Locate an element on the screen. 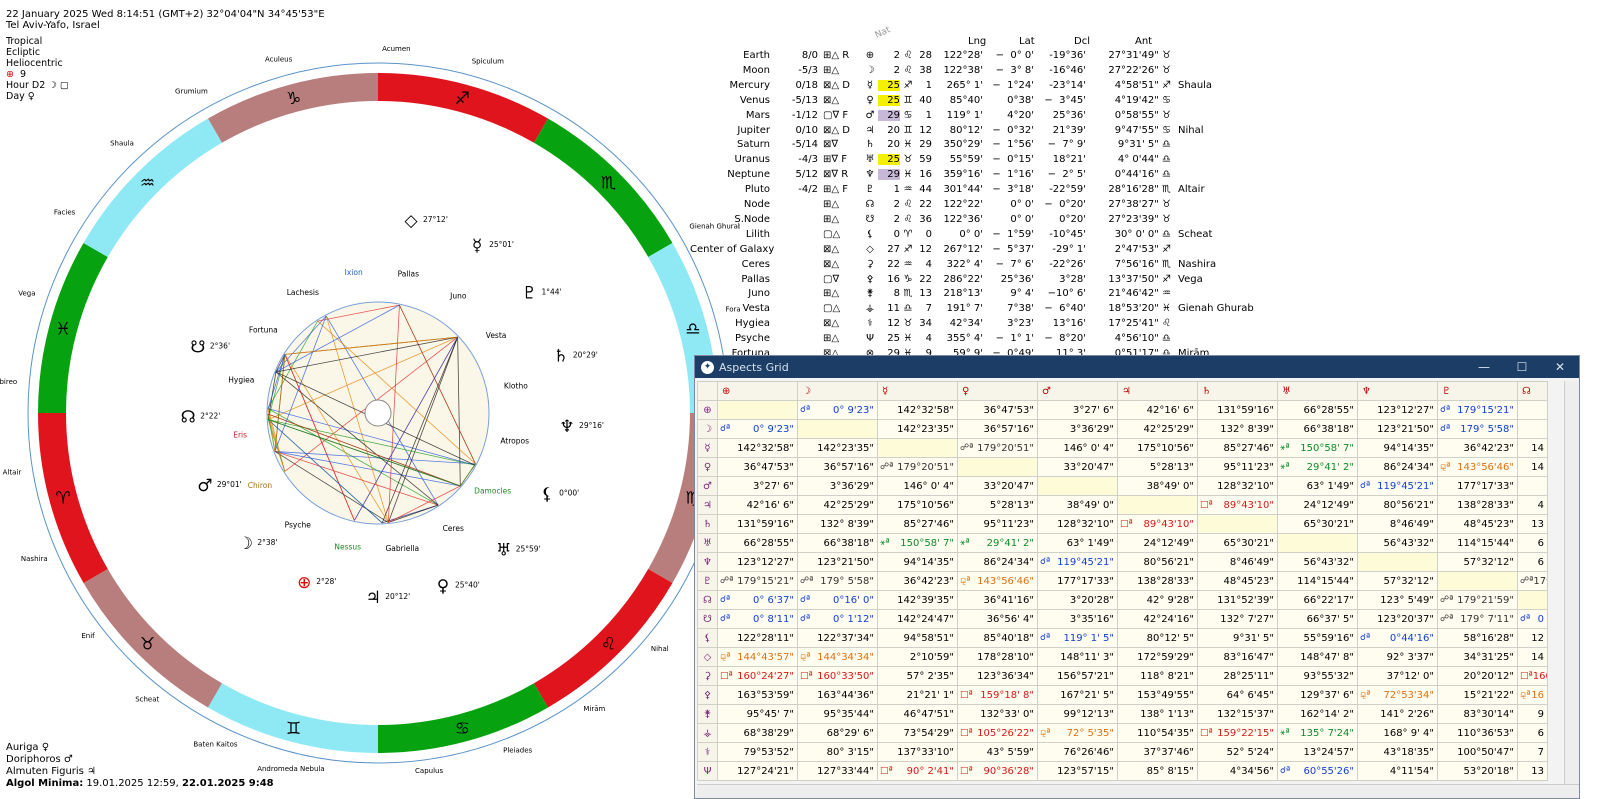  aspect-cell: ☍ª 179° 7'11" is located at coordinates (1477, 619).